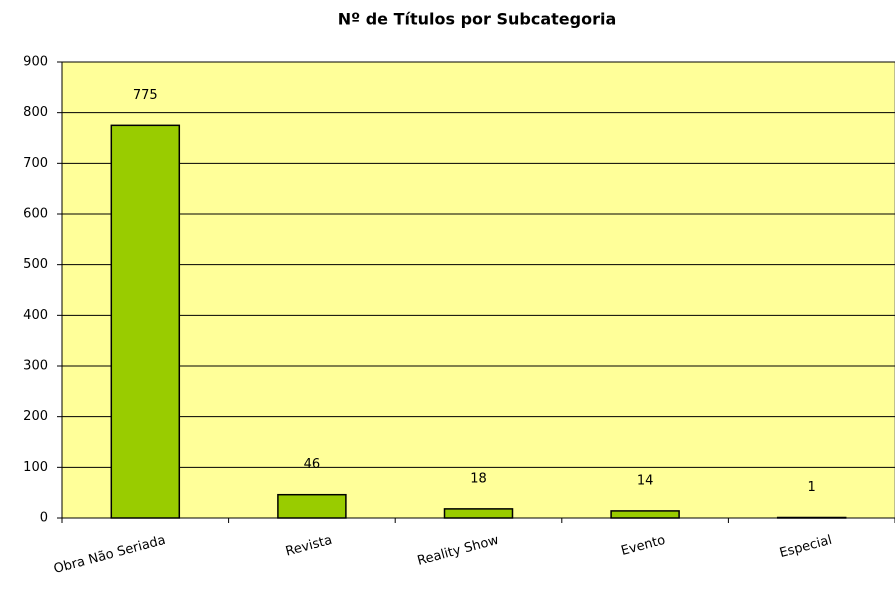 Image resolution: width=895 pixels, height=590 pixels. I want to click on chart-title: Nº de Títulos por Subcategoria, so click(477, 19).